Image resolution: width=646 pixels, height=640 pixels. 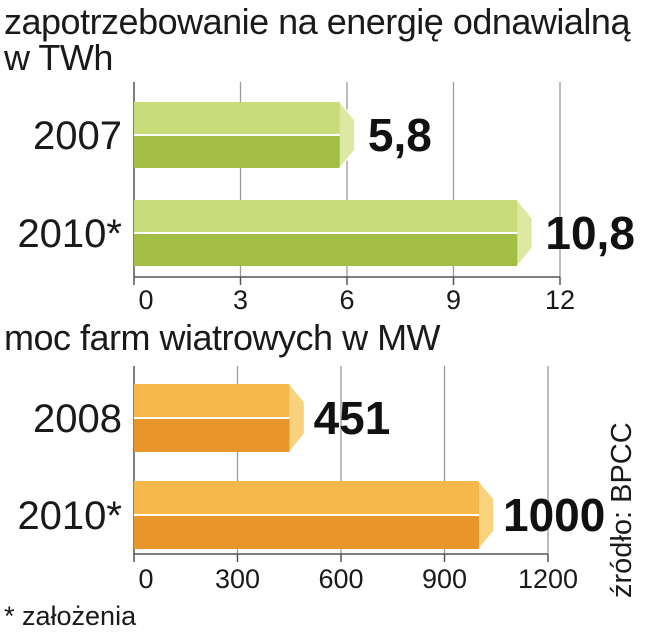 What do you see at coordinates (317, 21) in the screenshot?
I see `chart1-title: zapotrzebowanie na energię odnawialną` at bounding box center [317, 21].